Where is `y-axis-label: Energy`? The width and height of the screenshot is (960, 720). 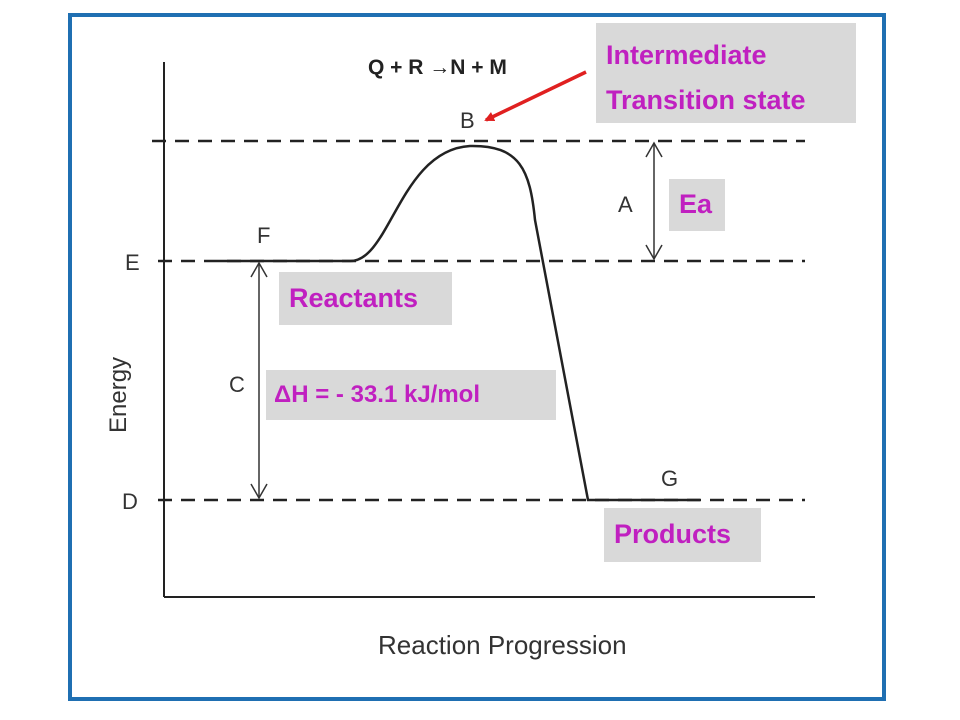 y-axis-label: Energy is located at coordinates (118, 395).